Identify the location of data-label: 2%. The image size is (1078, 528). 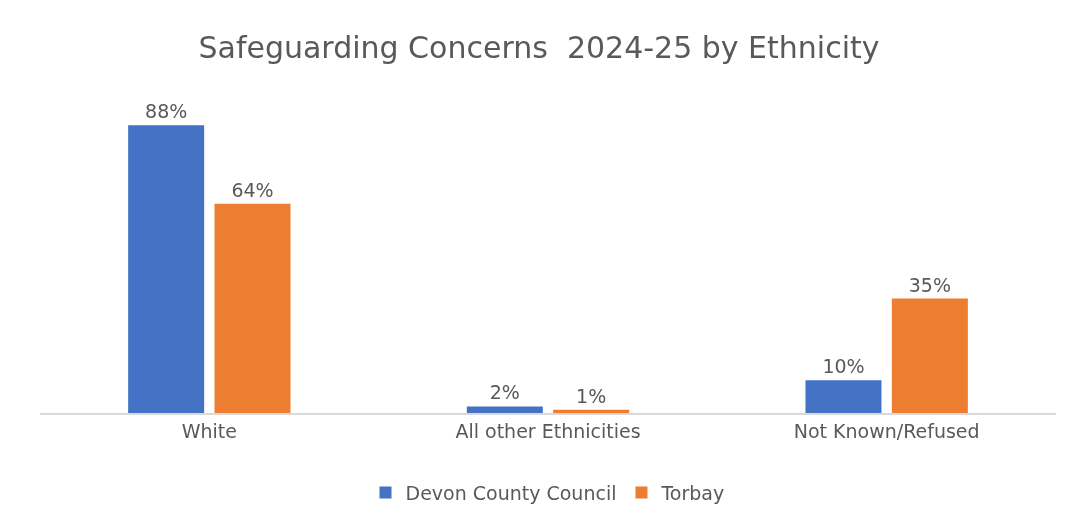
(504, 392).